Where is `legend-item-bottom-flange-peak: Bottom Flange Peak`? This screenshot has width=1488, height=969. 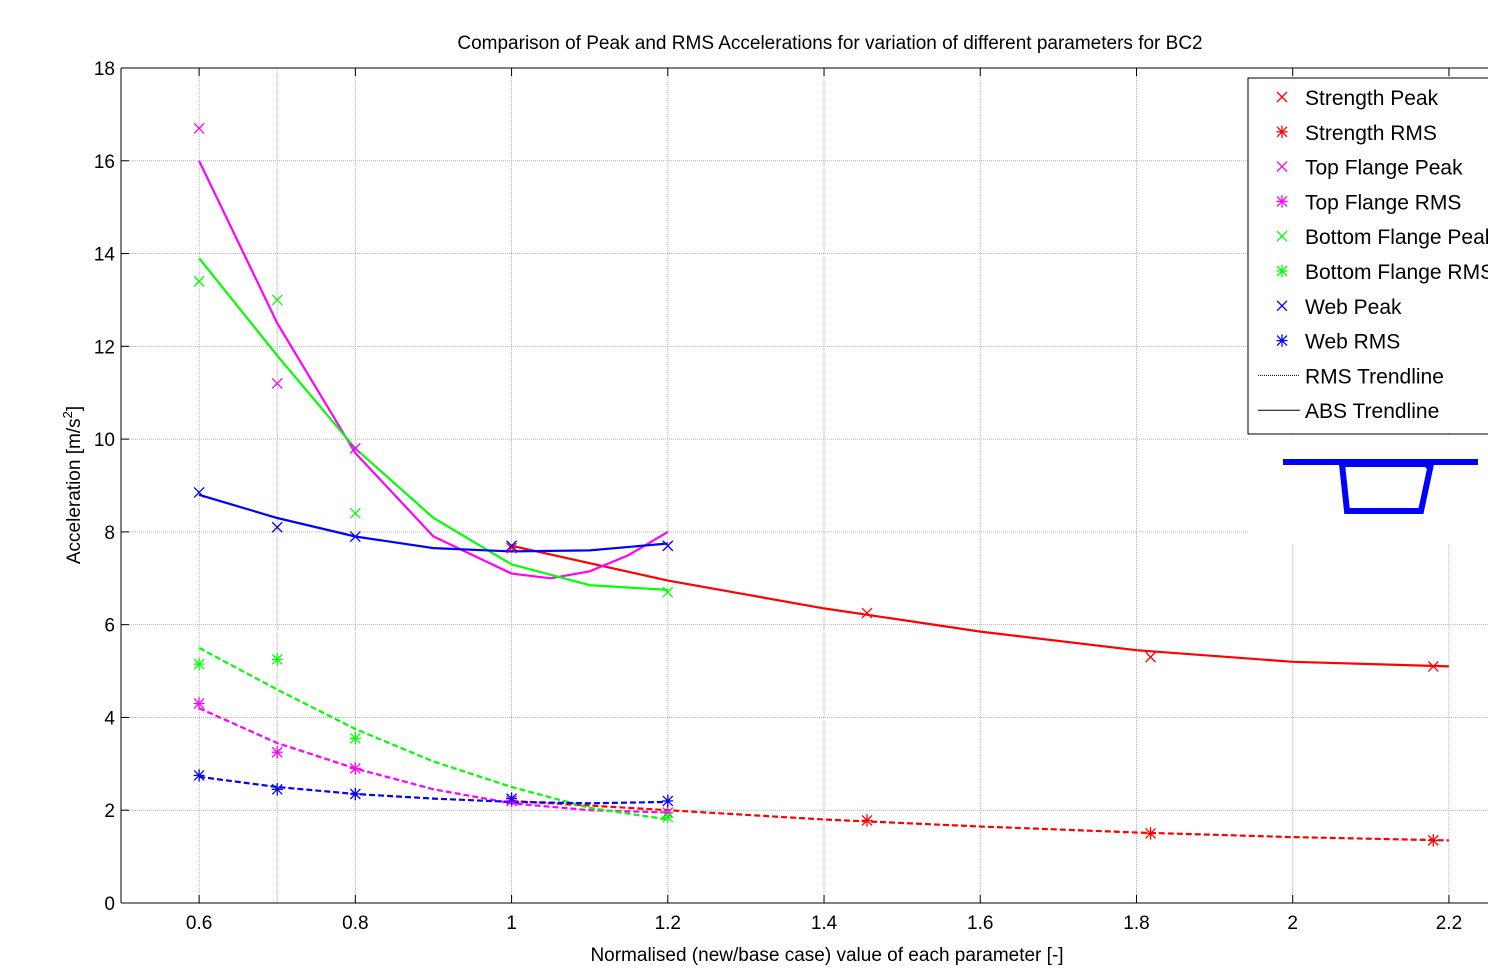 legend-item-bottom-flange-peak: Bottom Flange Peak is located at coordinates (1382, 237).